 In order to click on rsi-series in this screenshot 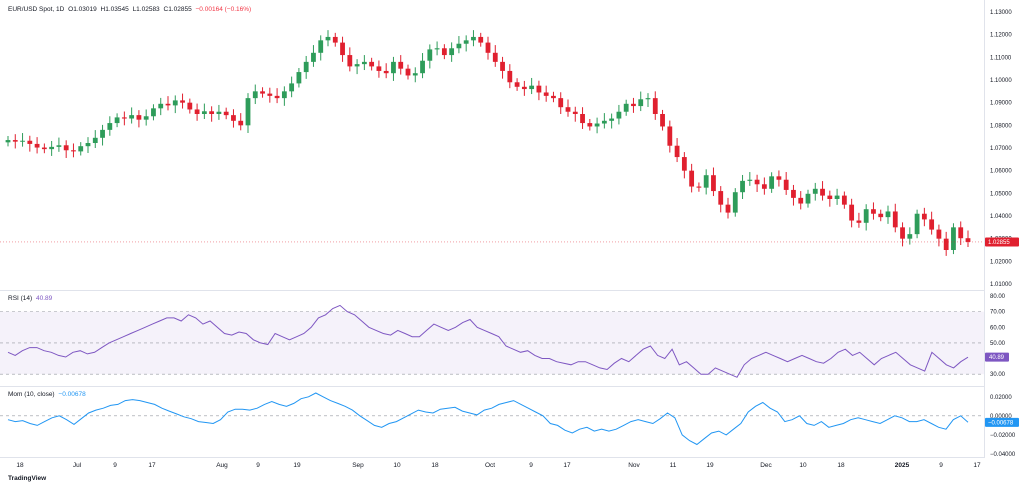, I will do `click(492, 341)`.